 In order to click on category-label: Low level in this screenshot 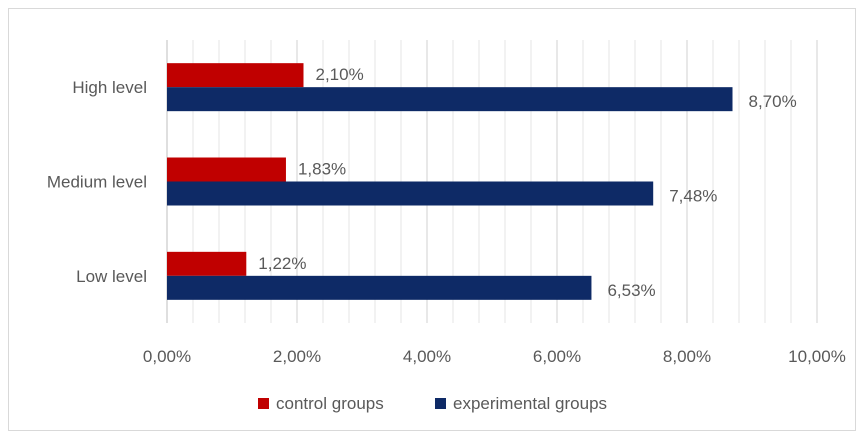, I will do `click(111, 276)`.